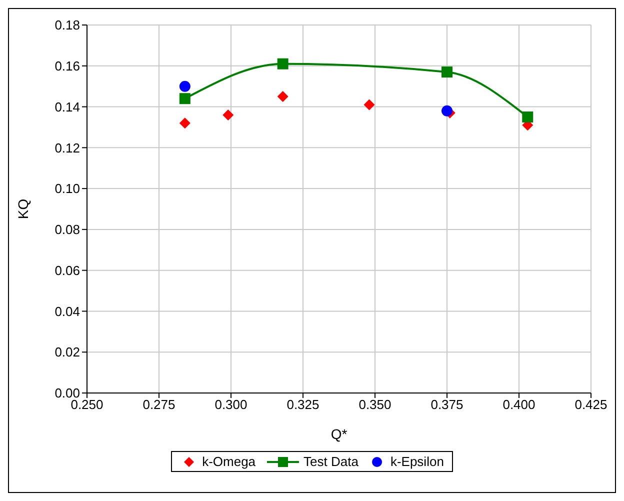 The width and height of the screenshot is (624, 501). I want to click on y-tick-label: 0.16, so click(67, 66).